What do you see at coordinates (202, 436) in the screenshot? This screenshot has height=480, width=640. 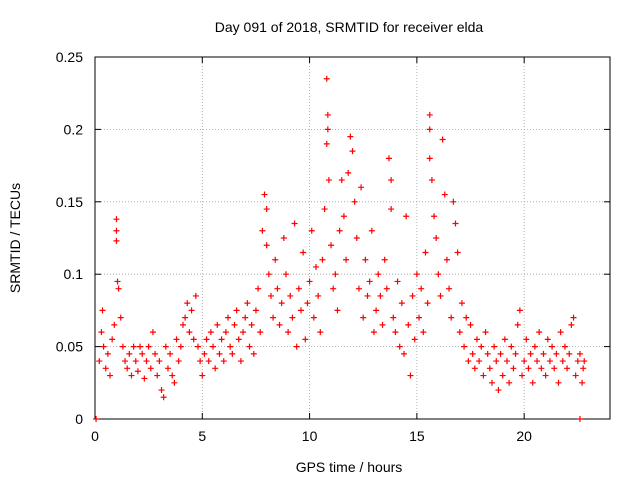 I see `x-tick-label: 5` at bounding box center [202, 436].